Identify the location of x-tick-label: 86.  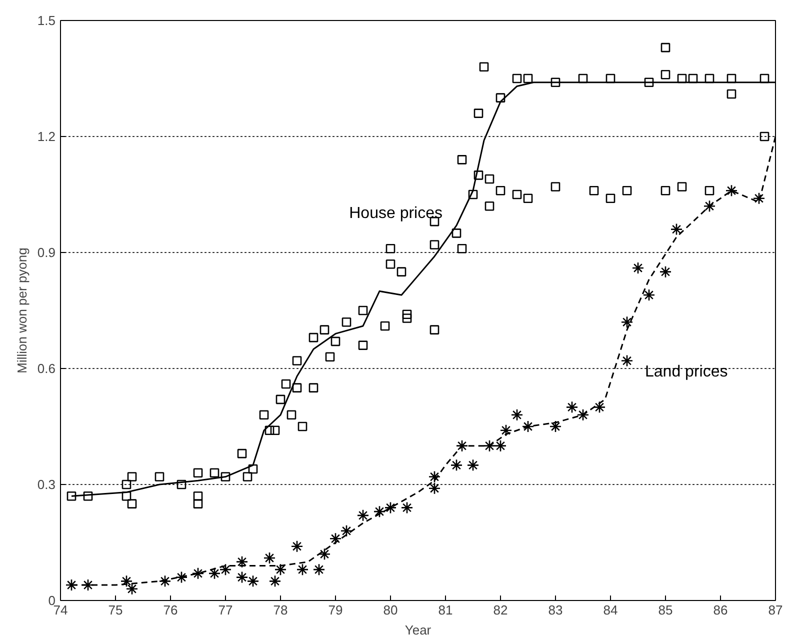
(720, 610).